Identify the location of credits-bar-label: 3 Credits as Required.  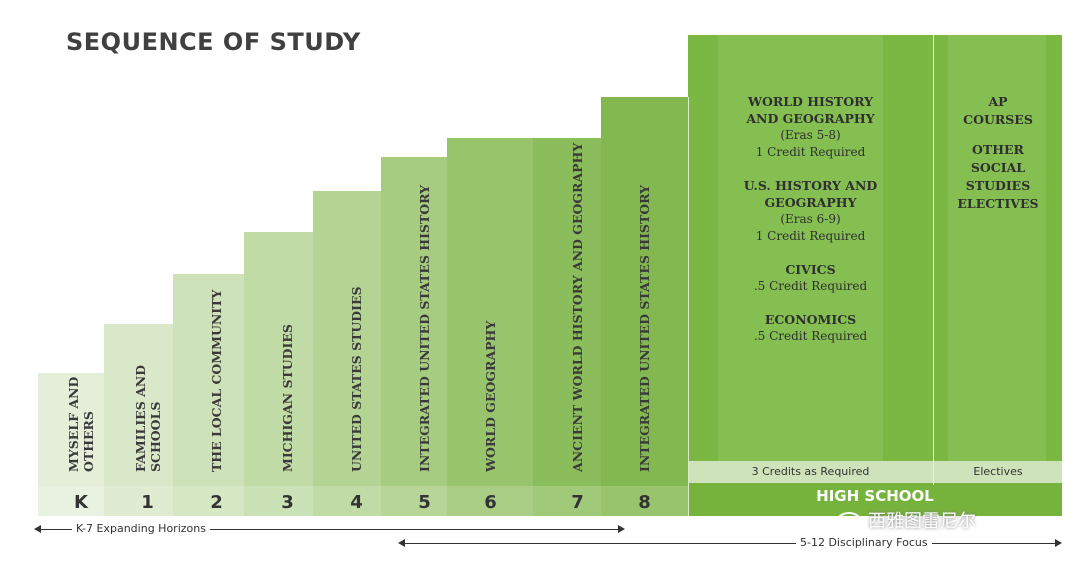
(810, 471).